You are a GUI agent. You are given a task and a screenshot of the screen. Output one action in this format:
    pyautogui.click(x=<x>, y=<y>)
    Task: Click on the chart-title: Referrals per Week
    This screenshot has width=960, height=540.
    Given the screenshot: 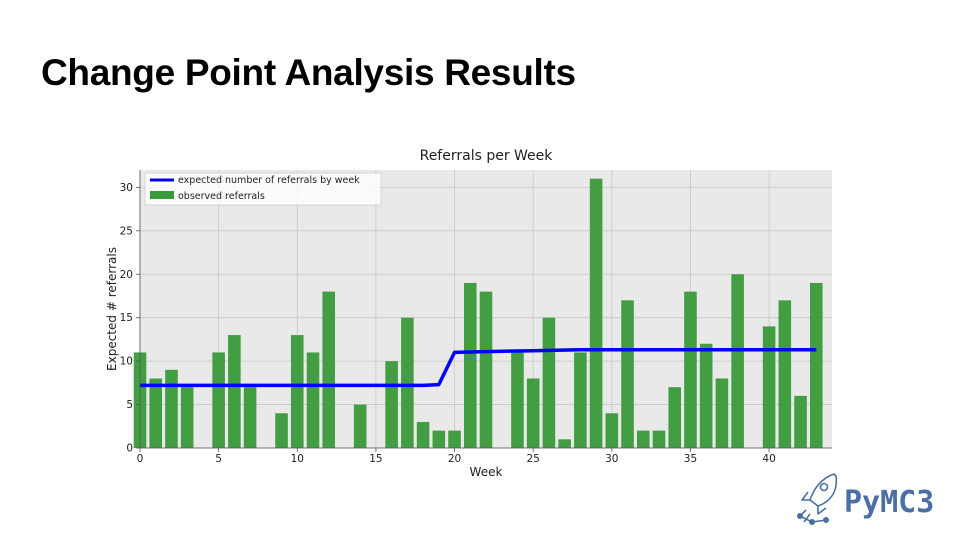 What is the action you would take?
    pyautogui.click(x=487, y=156)
    